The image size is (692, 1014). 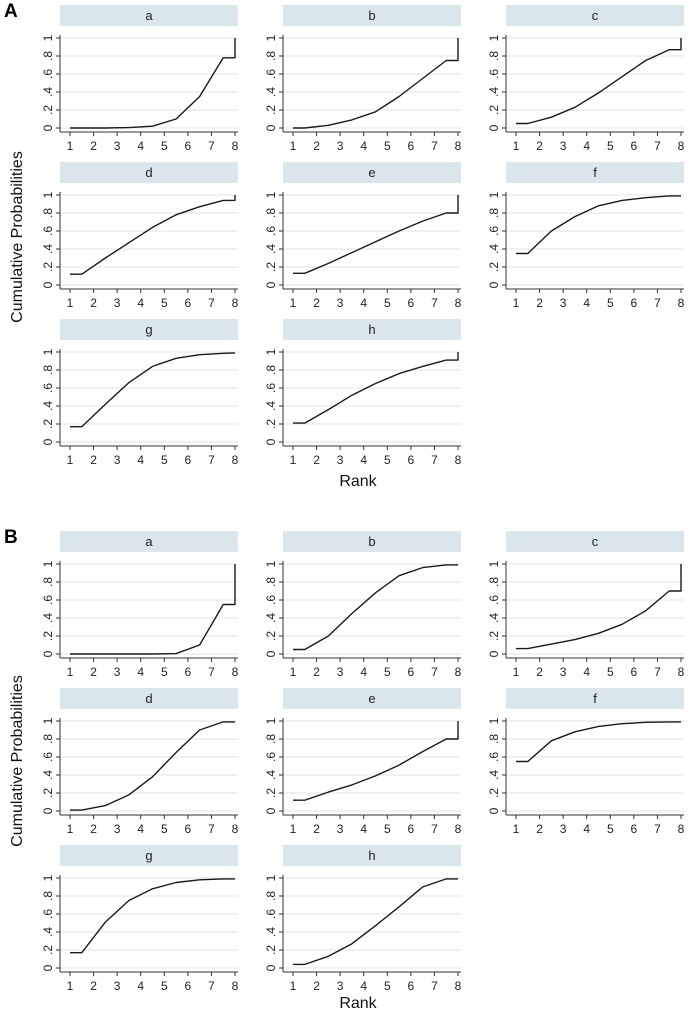 I want to click on facet-a-c: c 0 .2 .4 .6 .8 1 1 2 3 4 5 6 7 8, so click(x=586, y=79).